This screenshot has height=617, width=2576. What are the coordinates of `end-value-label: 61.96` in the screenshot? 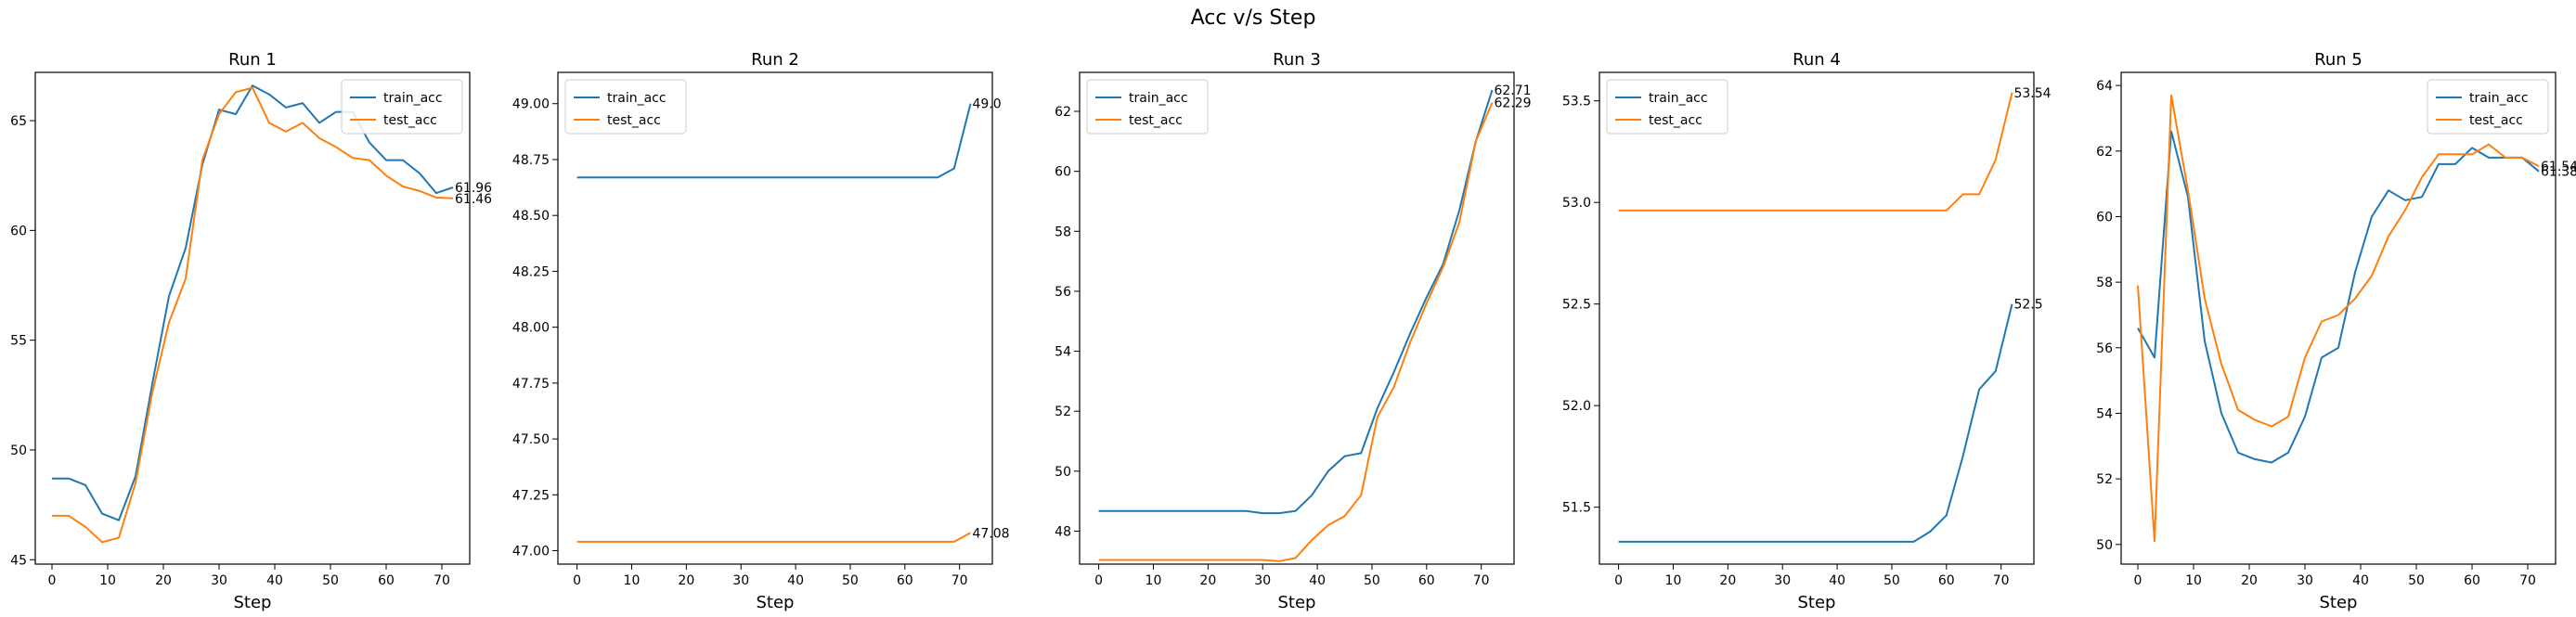 It's located at (473, 188).